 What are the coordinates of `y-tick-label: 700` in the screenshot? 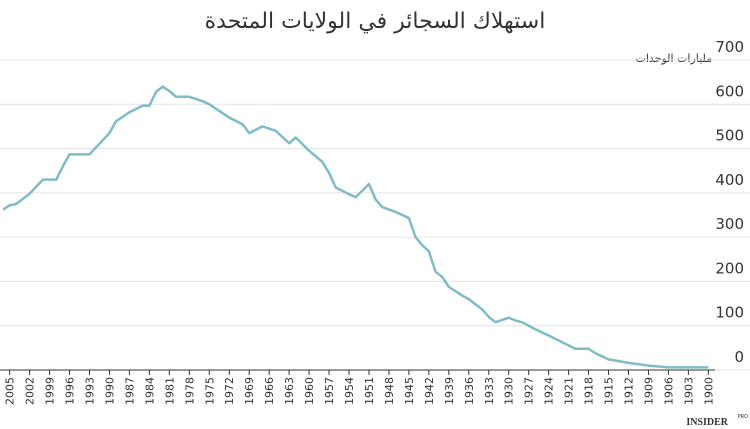 It's located at (729, 47).